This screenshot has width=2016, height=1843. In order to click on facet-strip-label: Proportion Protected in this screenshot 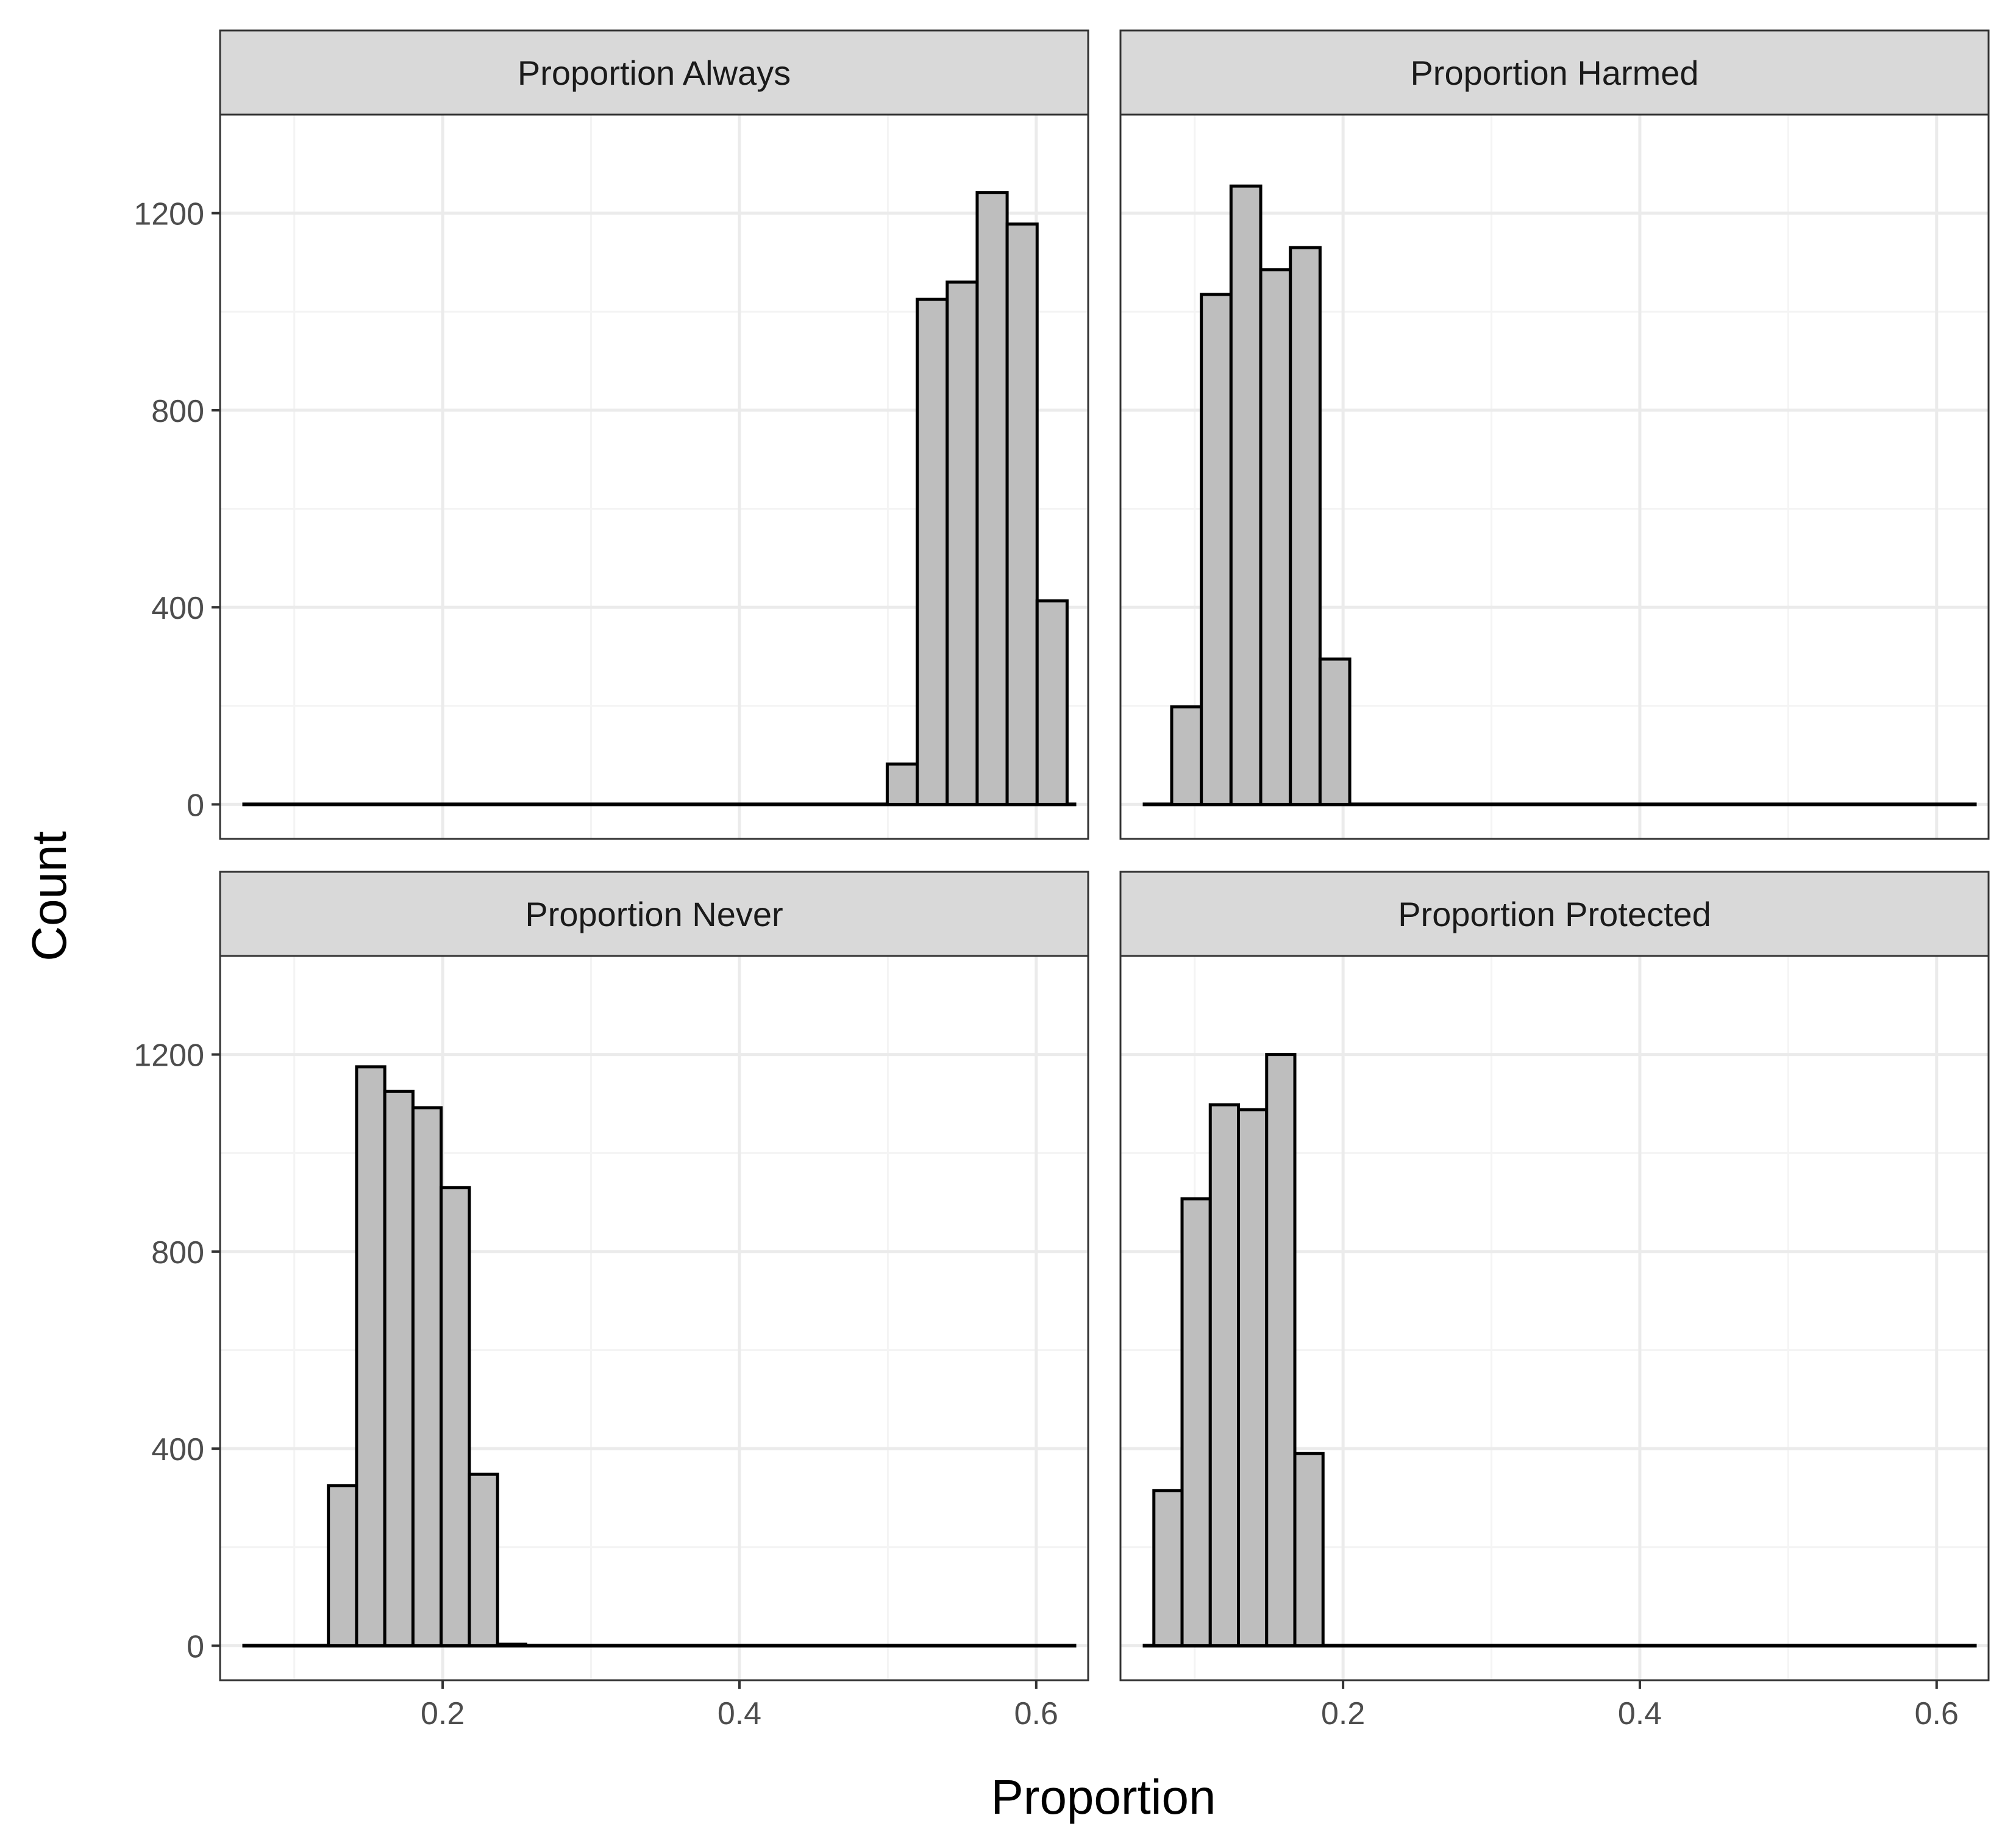, I will do `click(1554, 914)`.